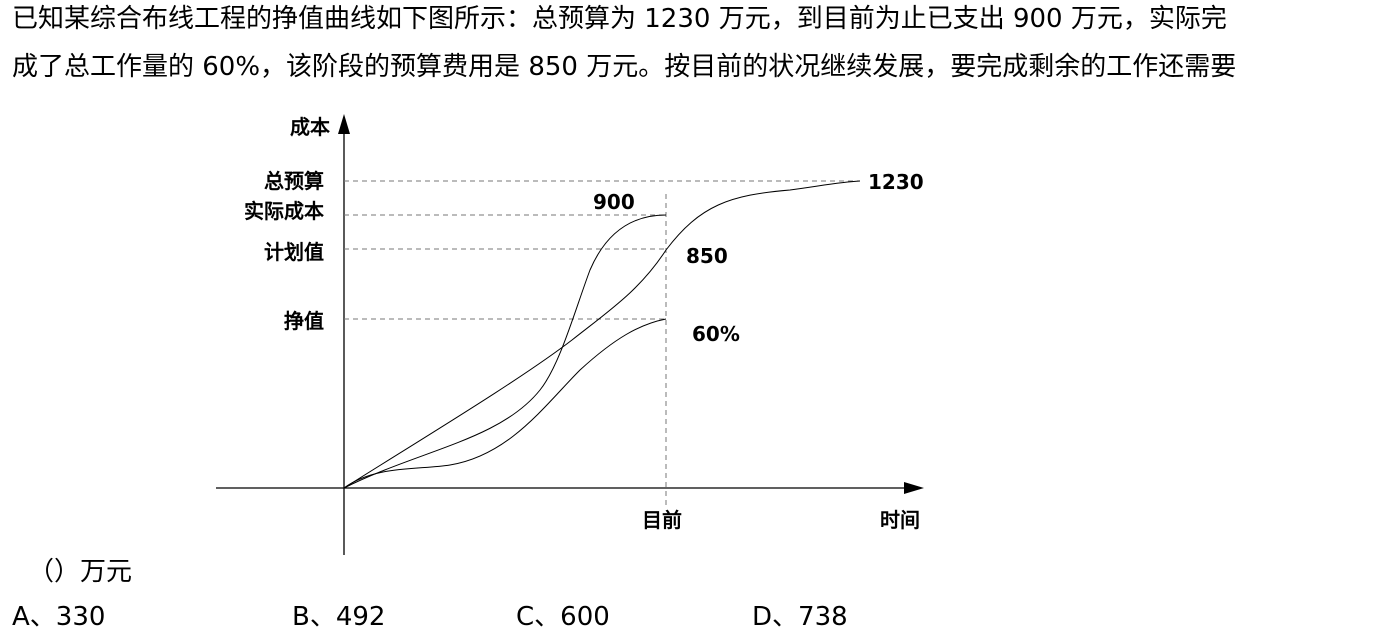 Image resolution: width=1376 pixels, height=638 pixels. Describe the element at coordinates (339, 617) in the screenshot. I see `option-b: B、492` at that location.